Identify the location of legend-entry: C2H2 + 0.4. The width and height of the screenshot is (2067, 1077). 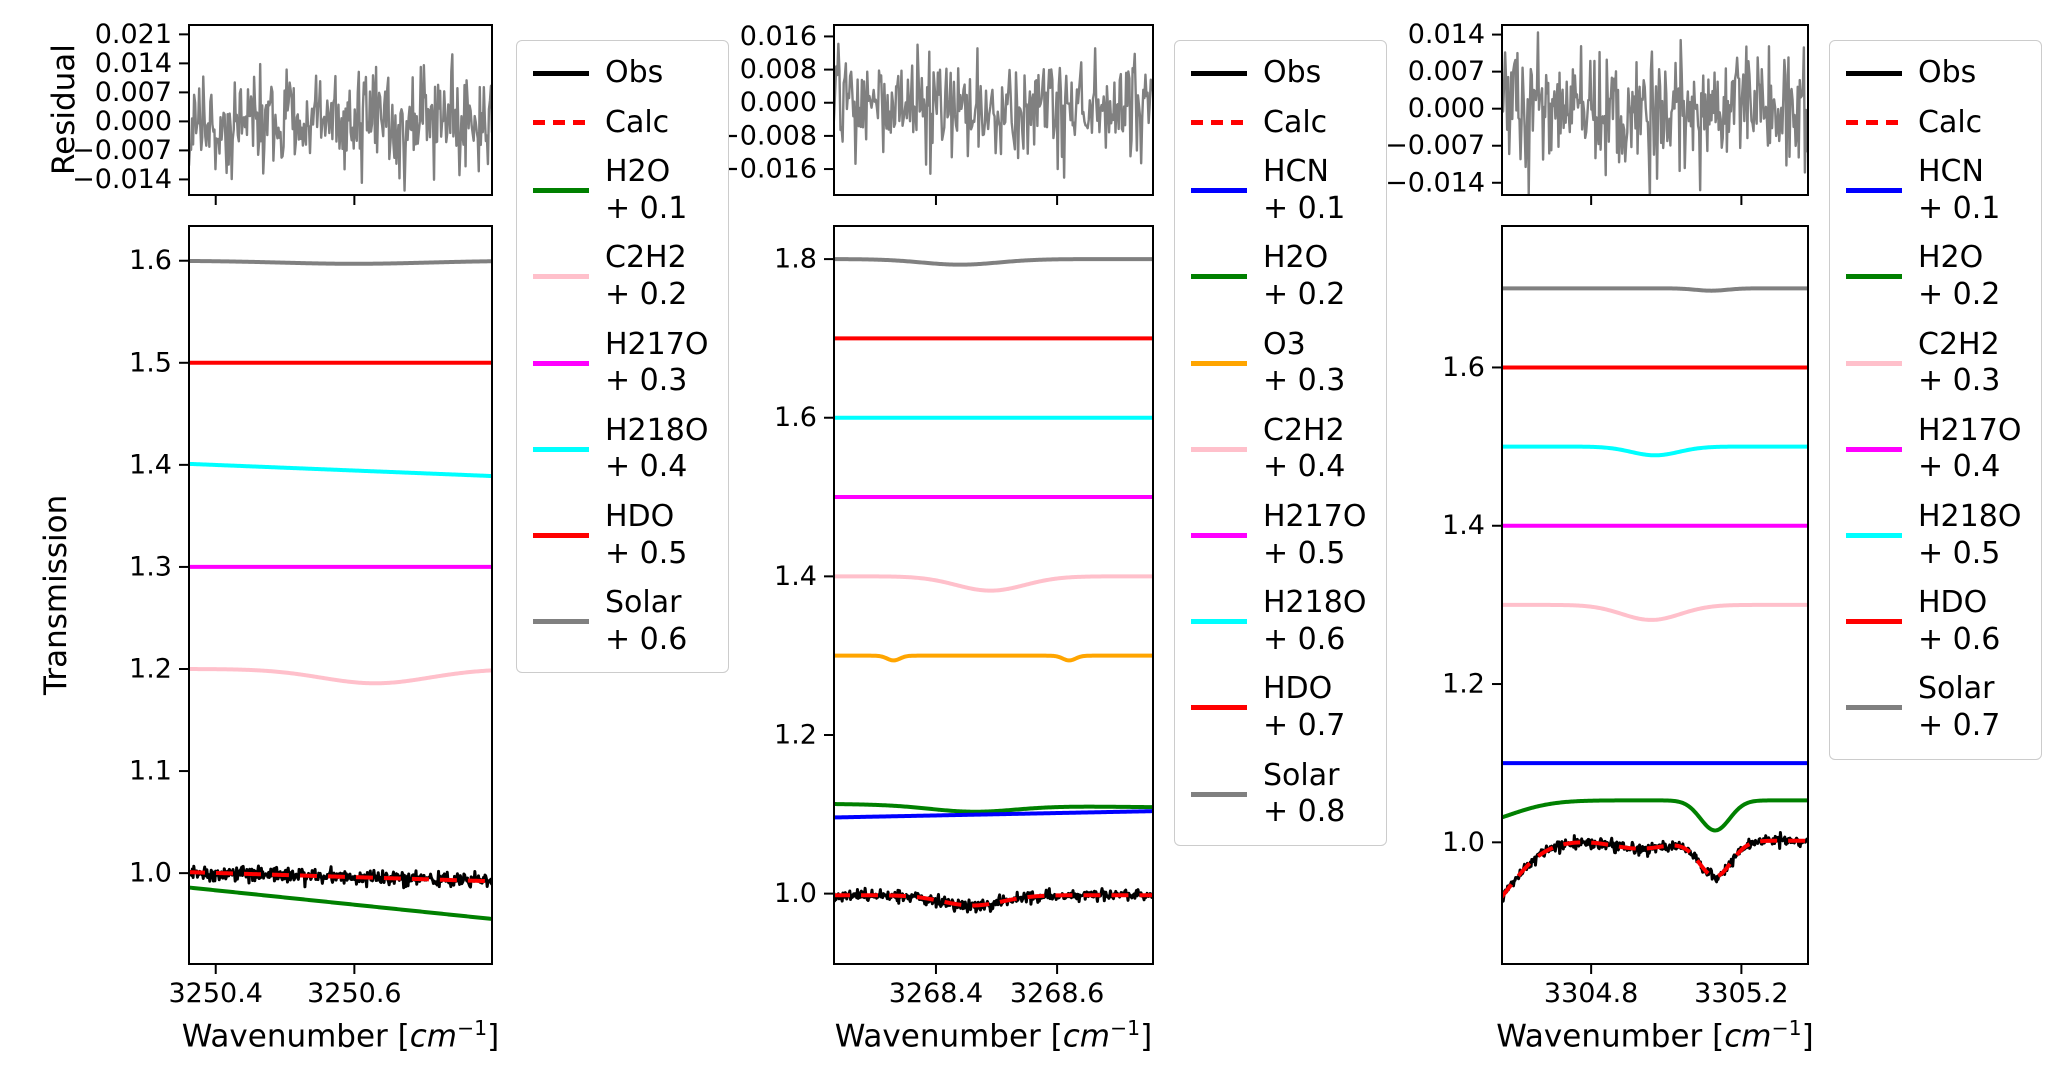
(1278, 449).